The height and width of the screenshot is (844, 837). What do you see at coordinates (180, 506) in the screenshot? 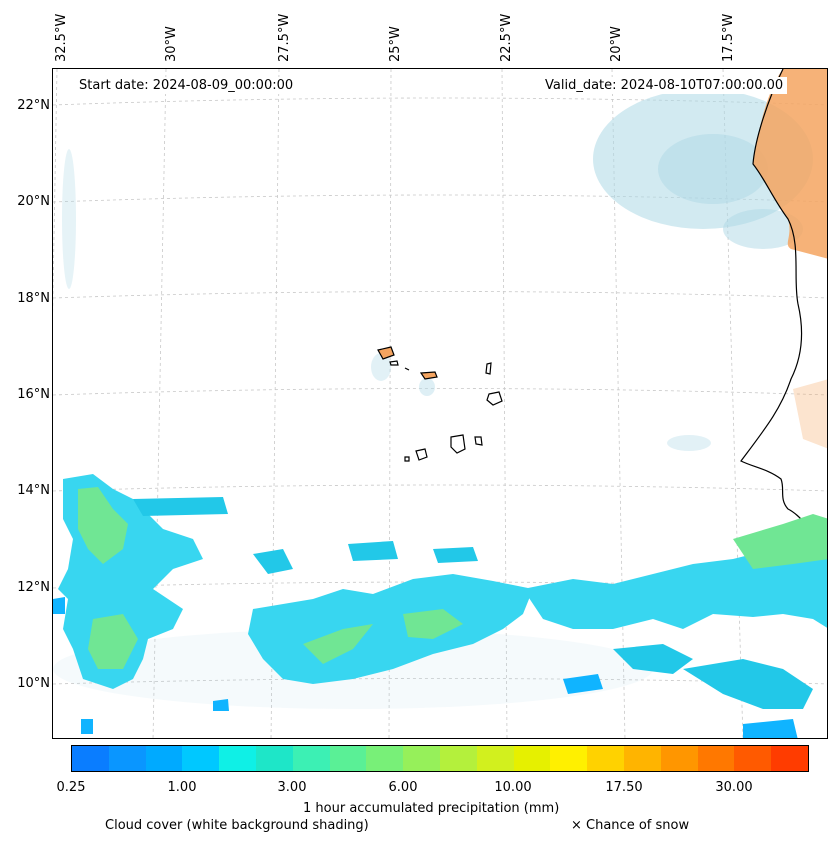
I see `precip-west-band` at bounding box center [180, 506].